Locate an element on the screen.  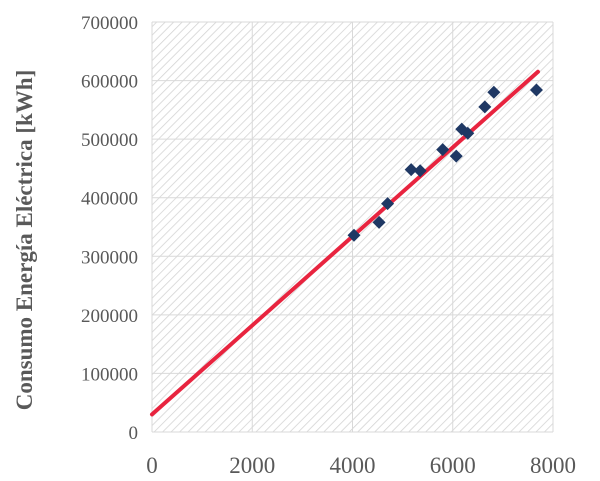
x-tick-label-2: 4000 is located at coordinates (353, 465).